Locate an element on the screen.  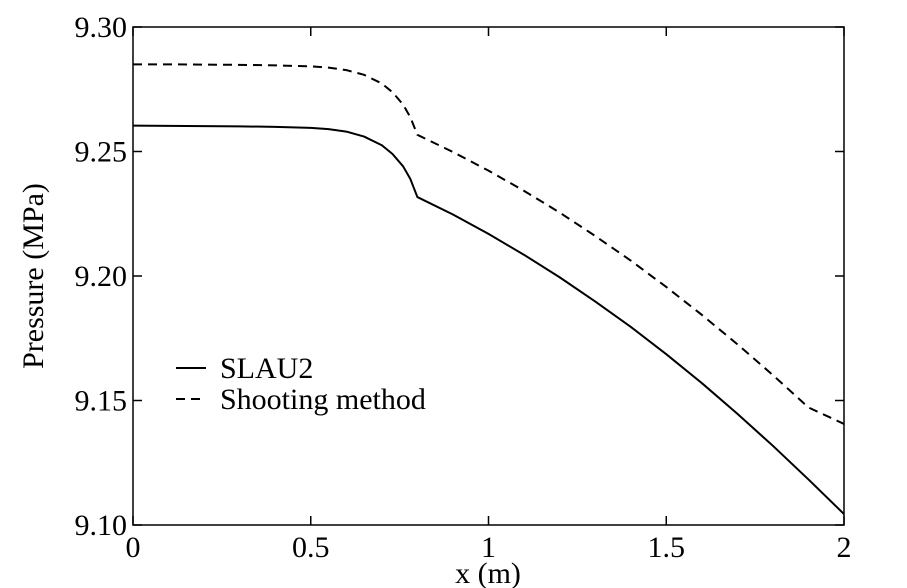
x-tick-label-2: 1 is located at coordinates (488, 547).